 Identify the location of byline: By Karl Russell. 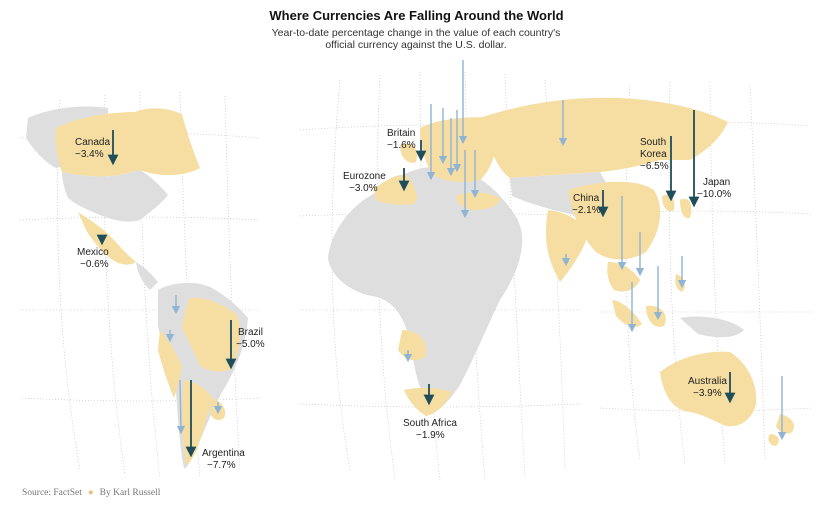
(130, 493).